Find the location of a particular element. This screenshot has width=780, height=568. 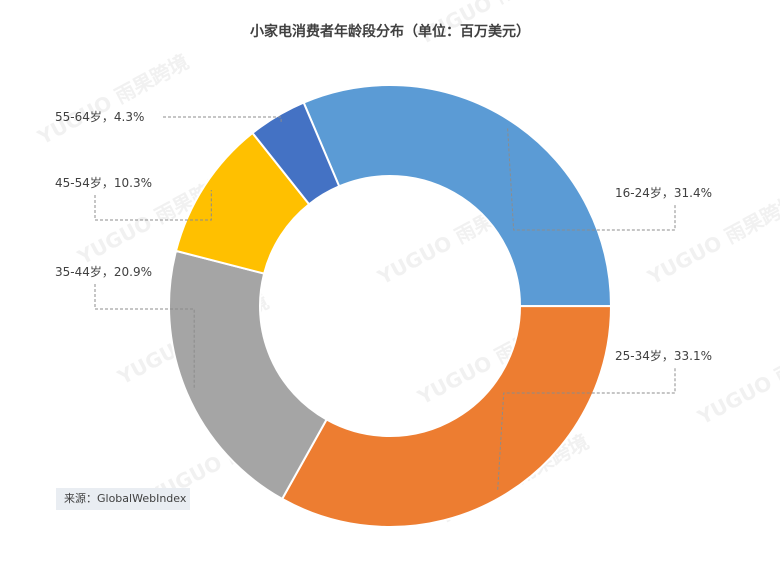

value-label: 33.1% is located at coordinates (693, 356).